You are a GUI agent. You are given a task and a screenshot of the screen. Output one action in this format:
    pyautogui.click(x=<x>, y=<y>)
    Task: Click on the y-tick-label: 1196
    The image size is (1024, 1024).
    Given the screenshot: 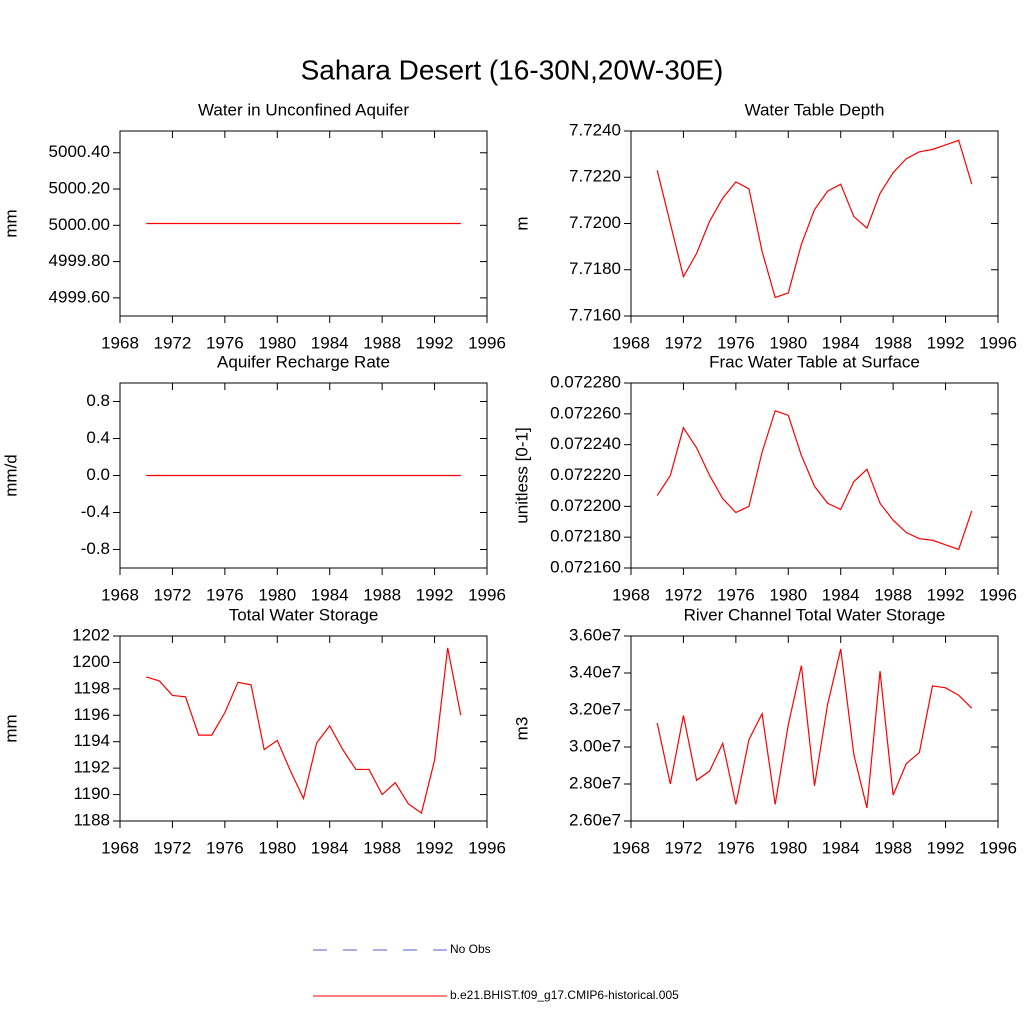 What is the action you would take?
    pyautogui.click(x=91, y=714)
    